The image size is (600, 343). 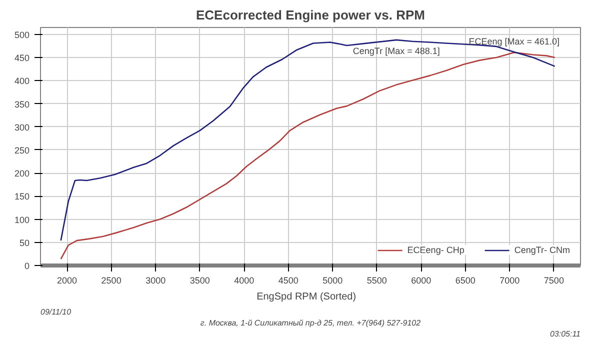 What do you see at coordinates (56, 312) in the screenshot?
I see `text: 09/11/10` at bounding box center [56, 312].